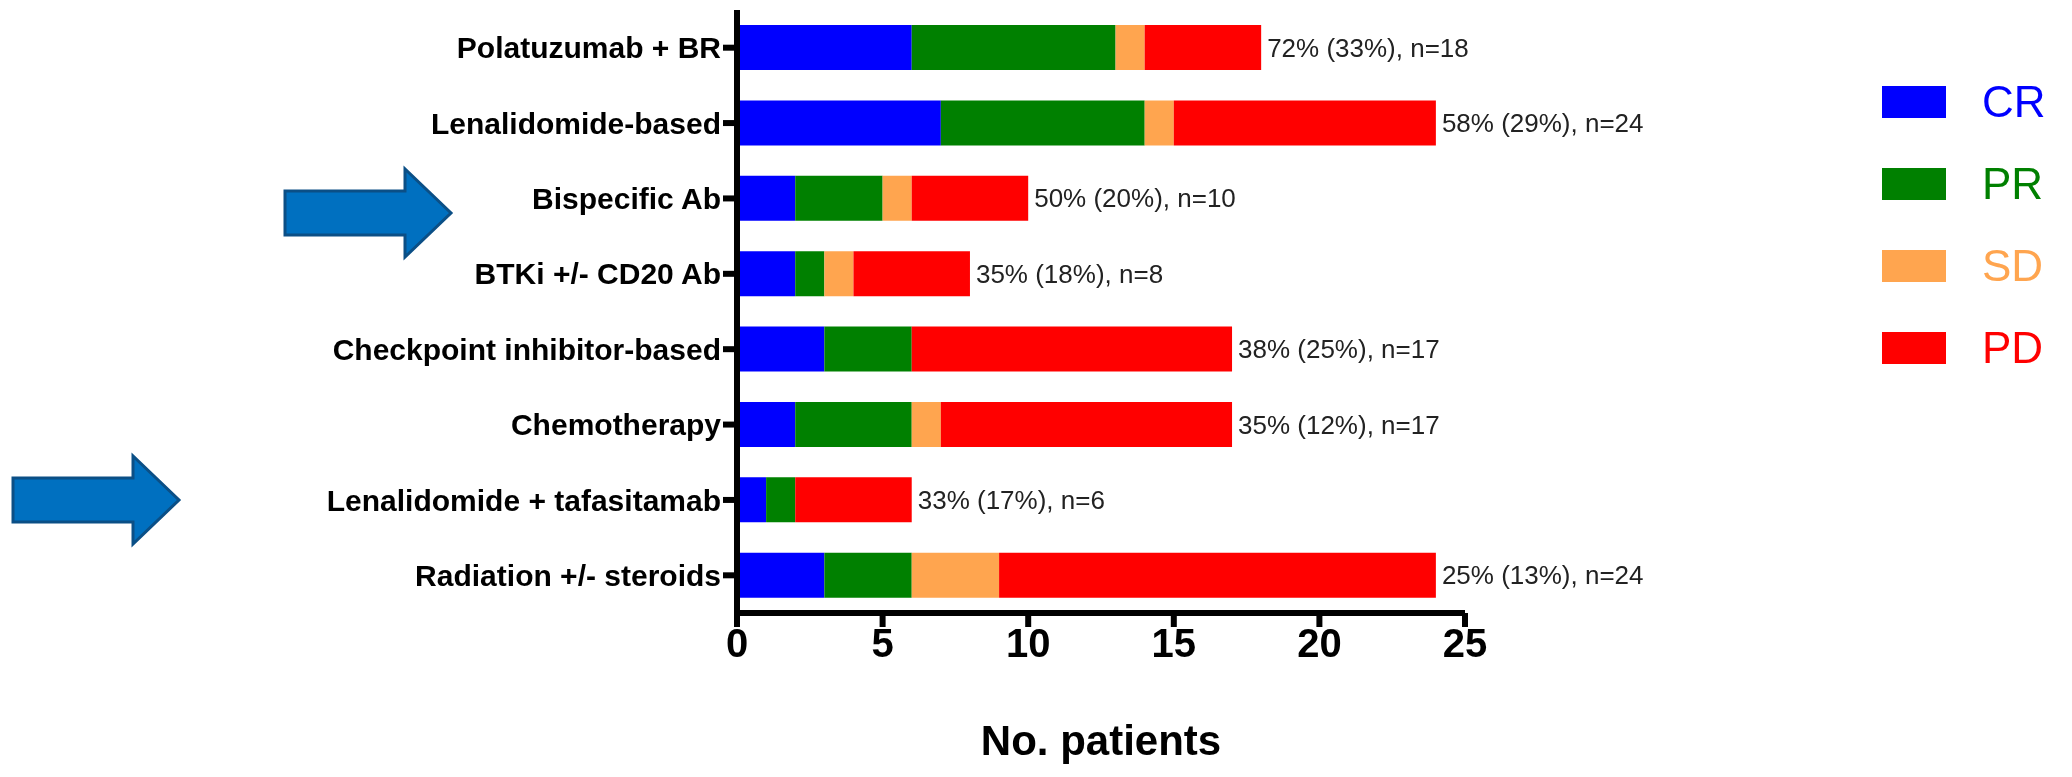 The height and width of the screenshot is (777, 2072). What do you see at coordinates (882, 643) in the screenshot?
I see `x-tick-label: 5` at bounding box center [882, 643].